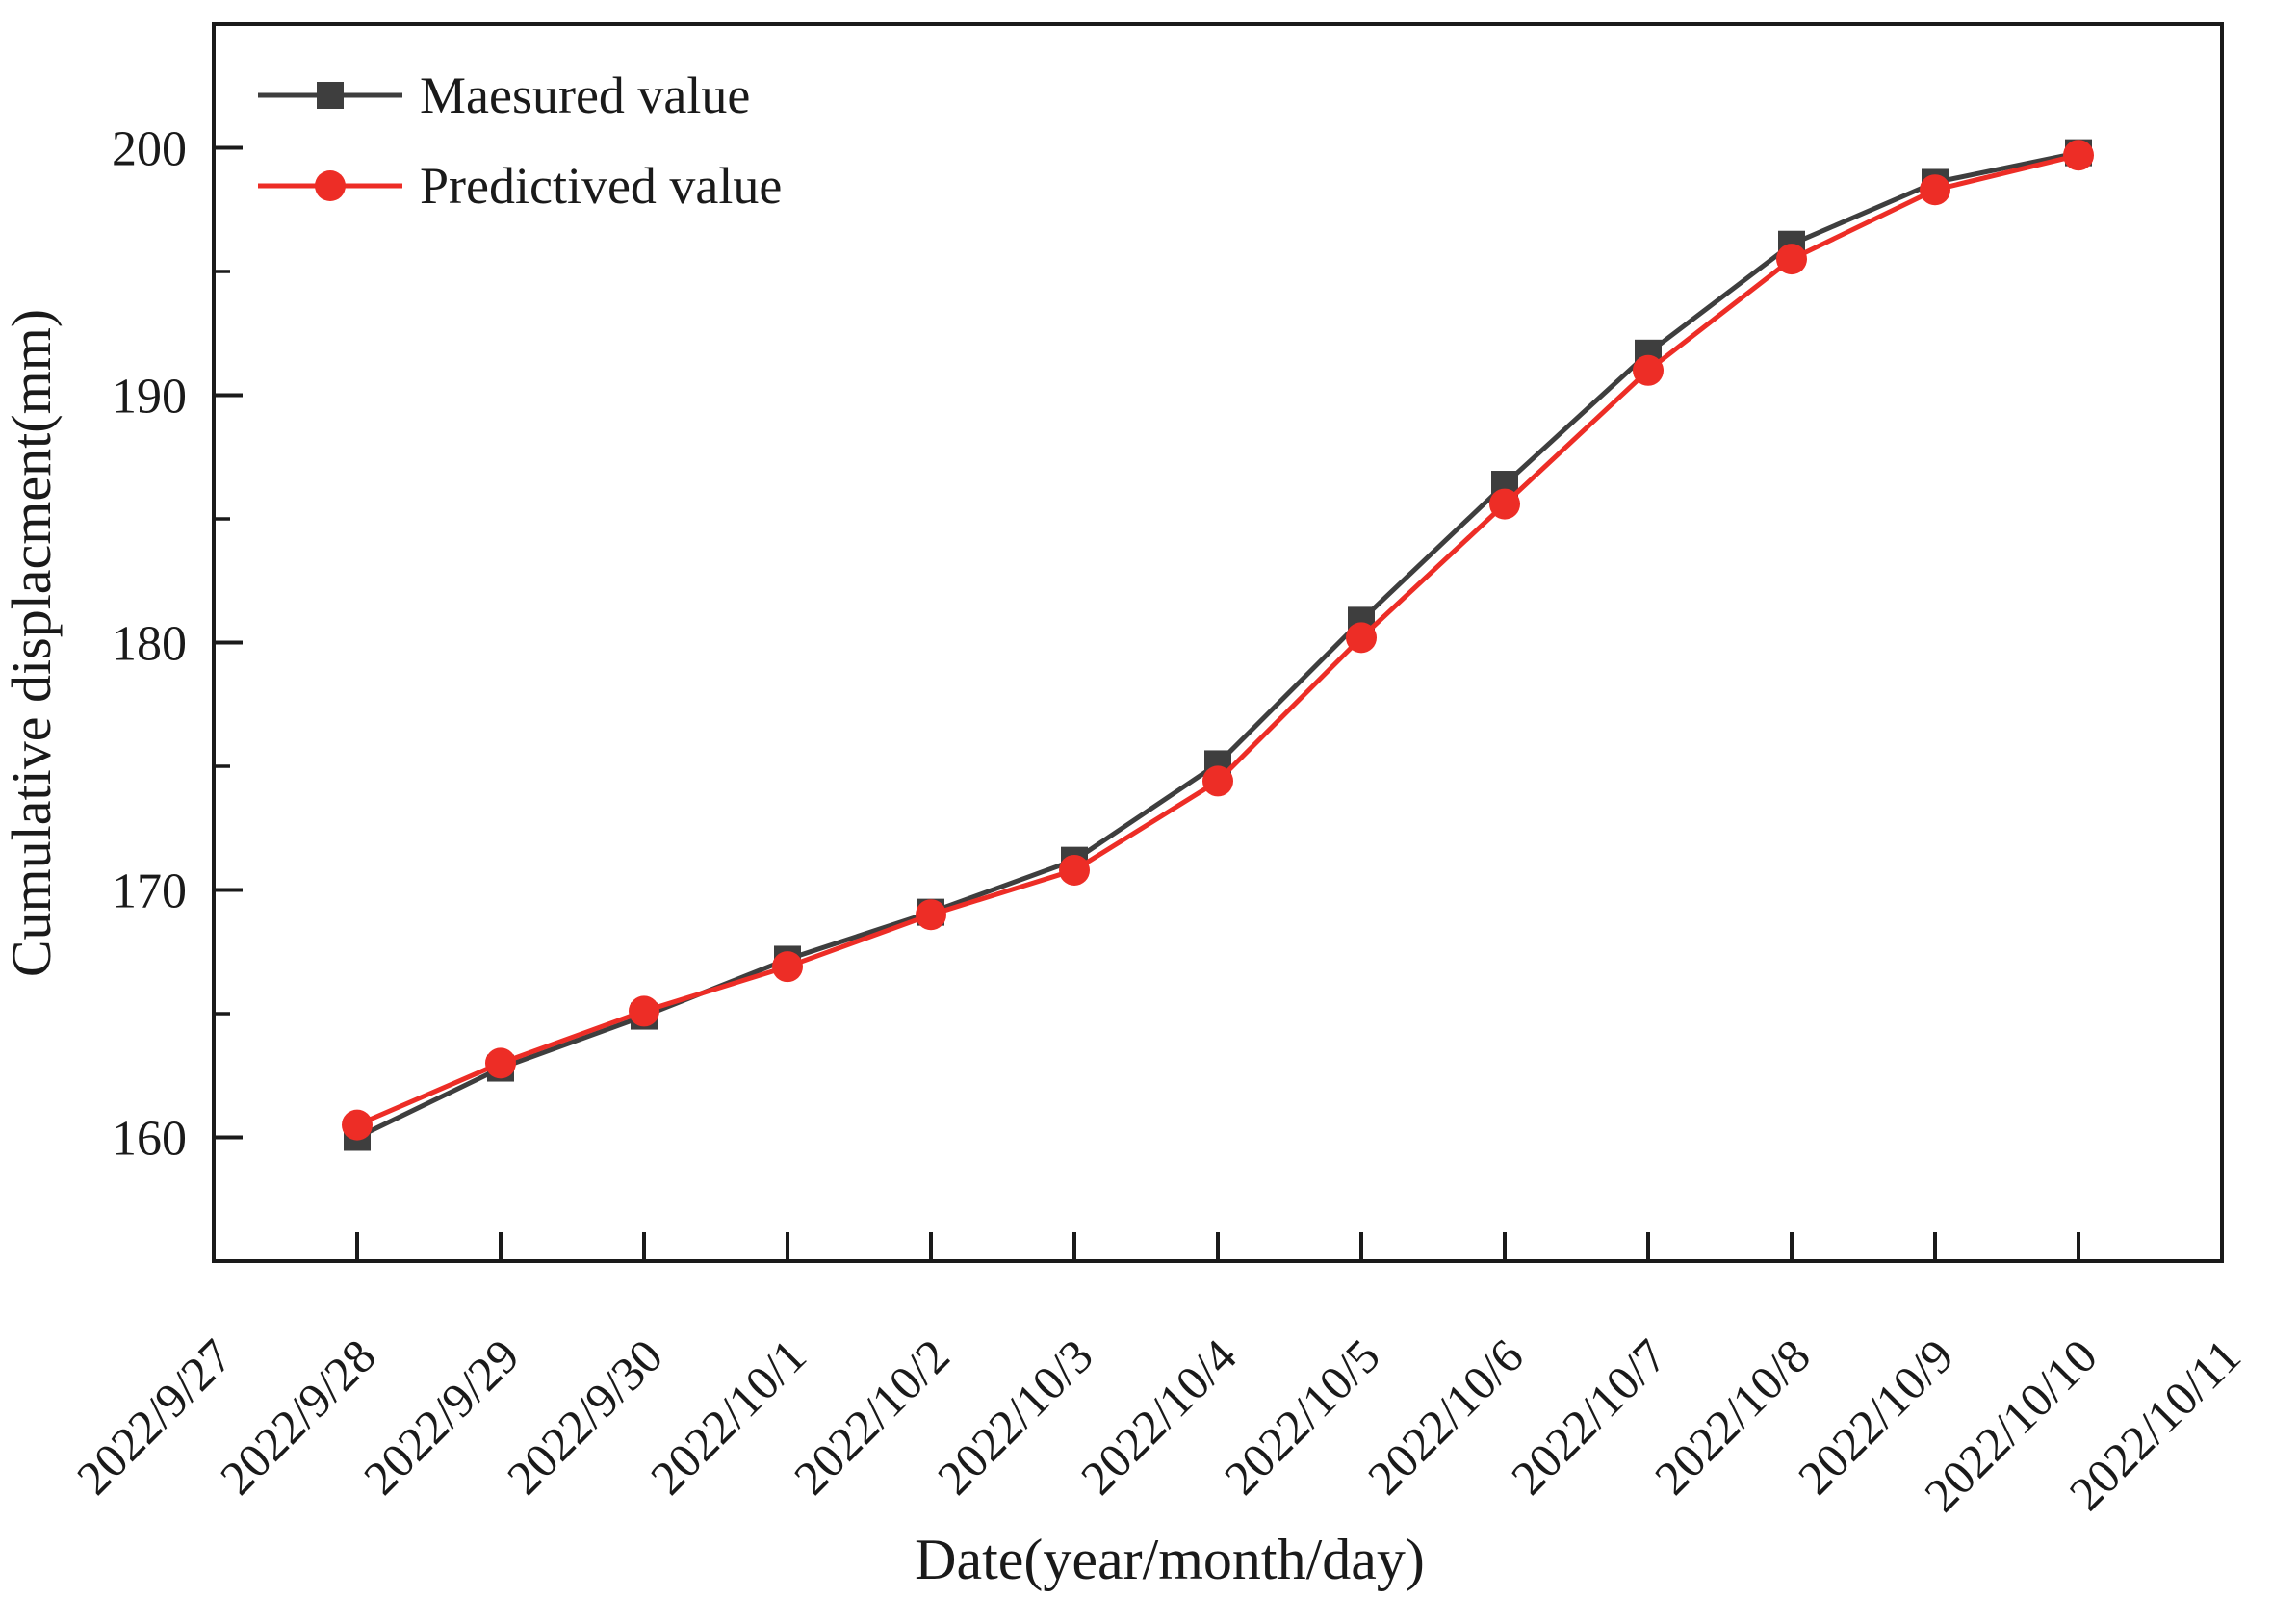  Describe the element at coordinates (1446, 1416) in the screenshot. I see `x-tick-label: 2022/10/6` at that location.